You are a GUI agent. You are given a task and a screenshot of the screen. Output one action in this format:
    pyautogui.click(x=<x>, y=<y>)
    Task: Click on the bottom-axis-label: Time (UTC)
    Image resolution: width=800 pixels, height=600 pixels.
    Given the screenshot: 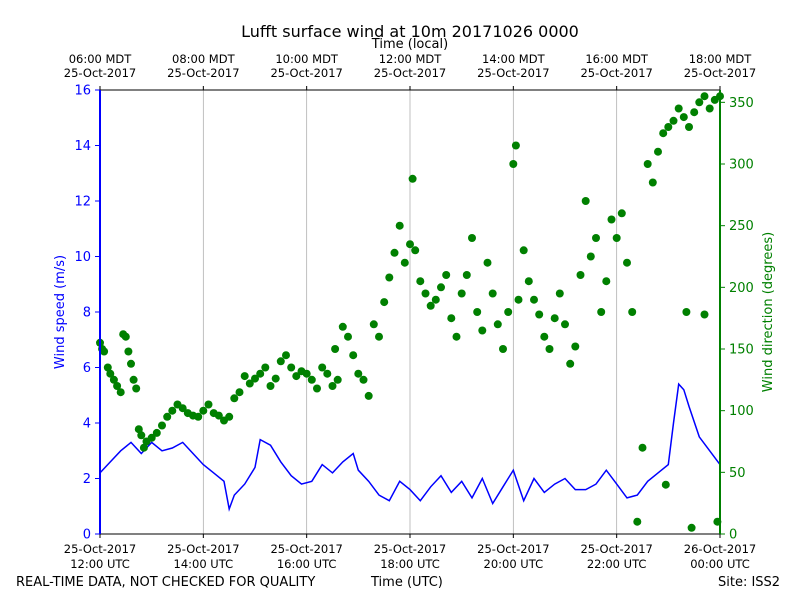 What is the action you would take?
    pyautogui.click(x=407, y=582)
    